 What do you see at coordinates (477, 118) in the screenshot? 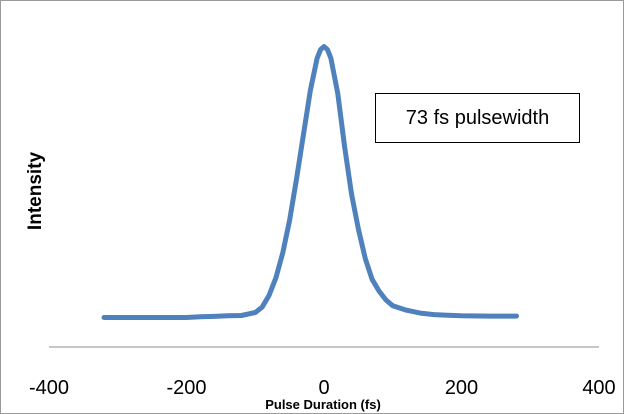
I see `pulsewidth-annotation: 73 fs pulsewidth` at bounding box center [477, 118].